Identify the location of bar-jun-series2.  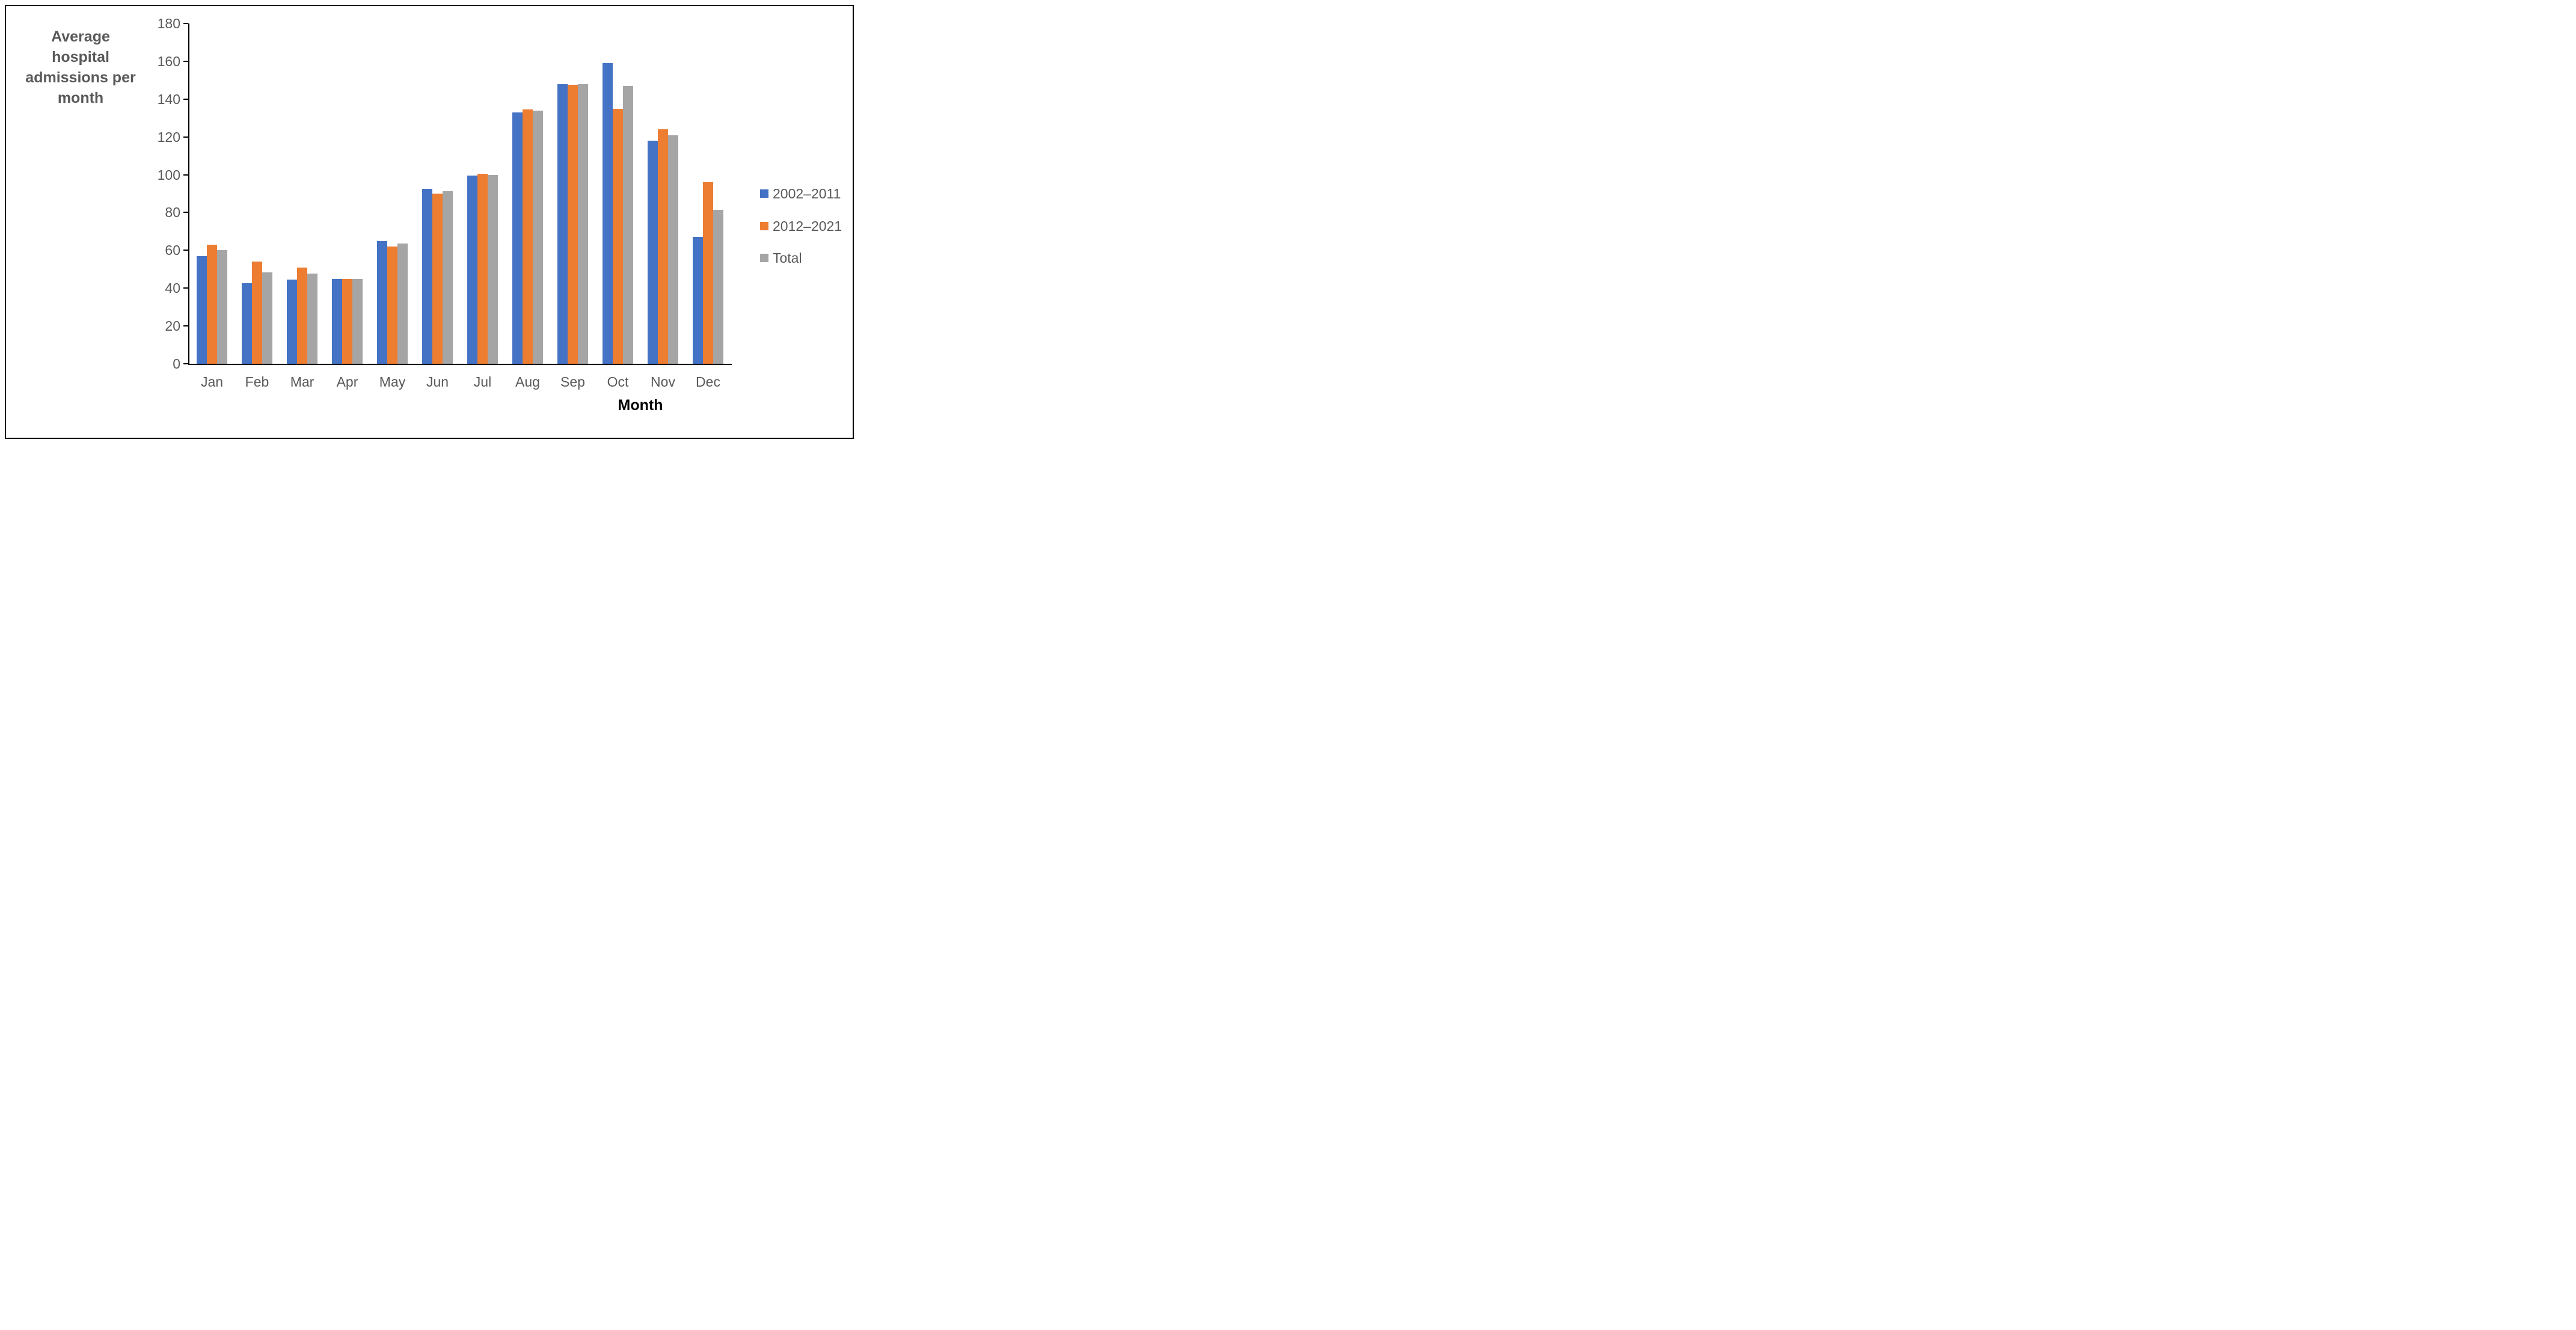
(437, 279).